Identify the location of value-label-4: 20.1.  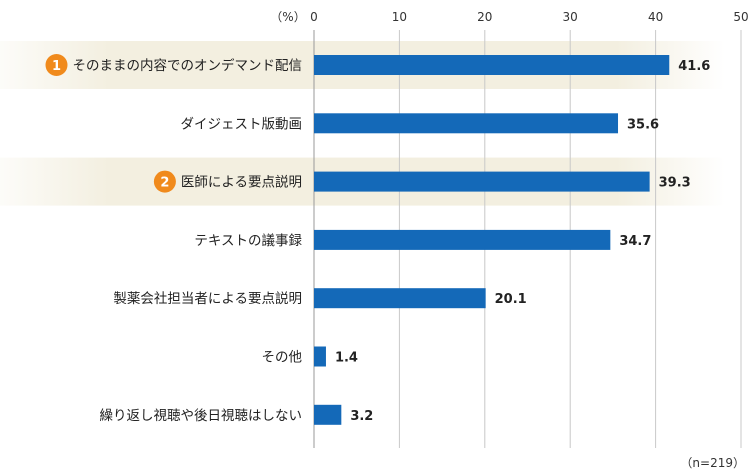
(511, 299).